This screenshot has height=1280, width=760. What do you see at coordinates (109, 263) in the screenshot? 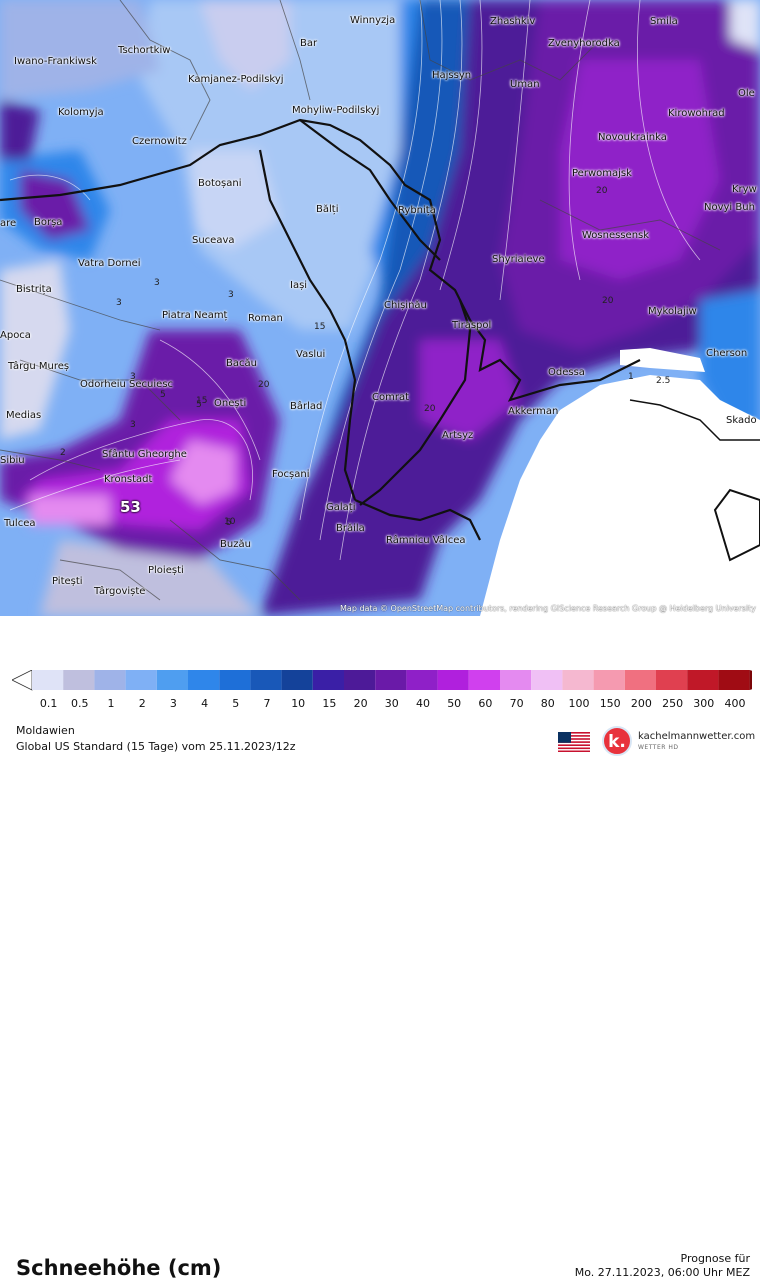
I see `city-label: Vatra Dornei` at bounding box center [109, 263].